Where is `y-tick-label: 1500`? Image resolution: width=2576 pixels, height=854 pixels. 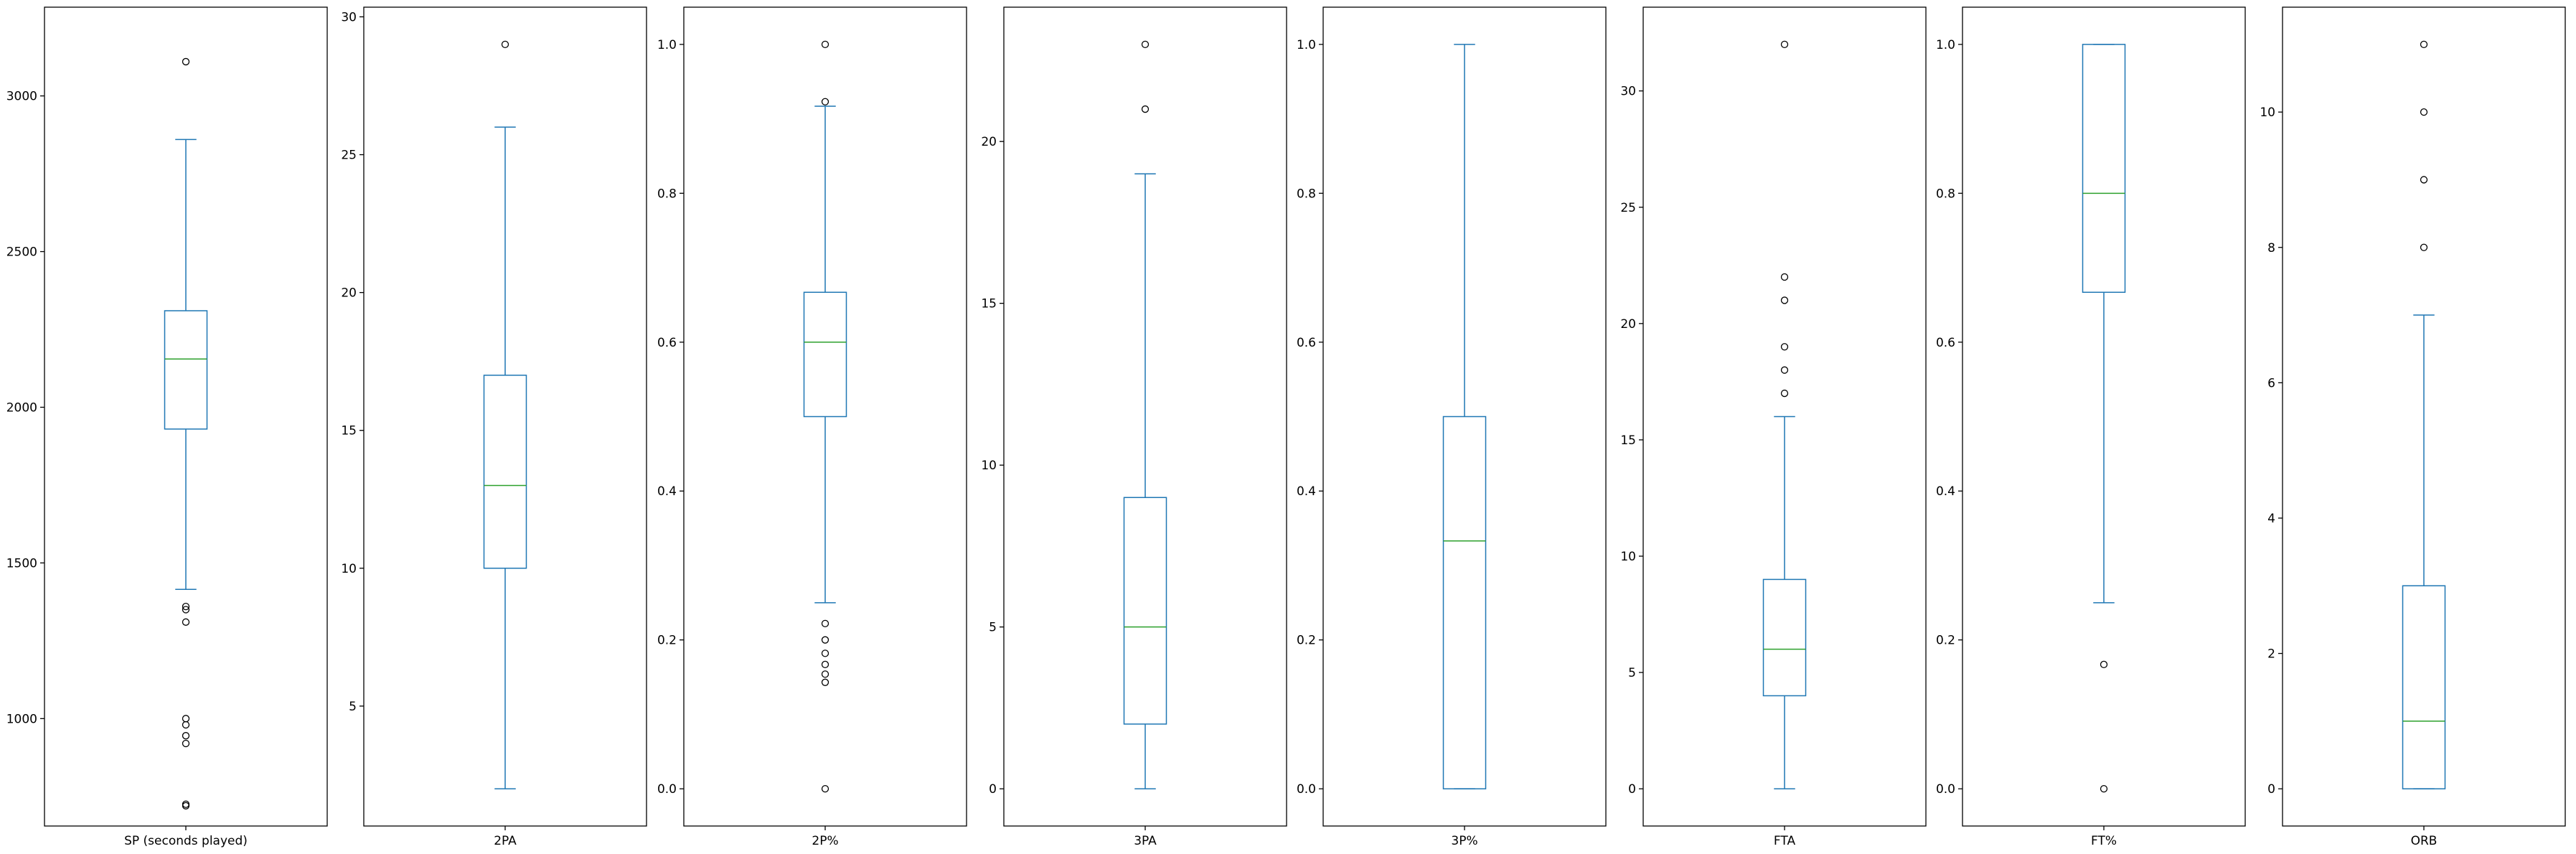 y-tick-label: 1500 is located at coordinates (21, 563).